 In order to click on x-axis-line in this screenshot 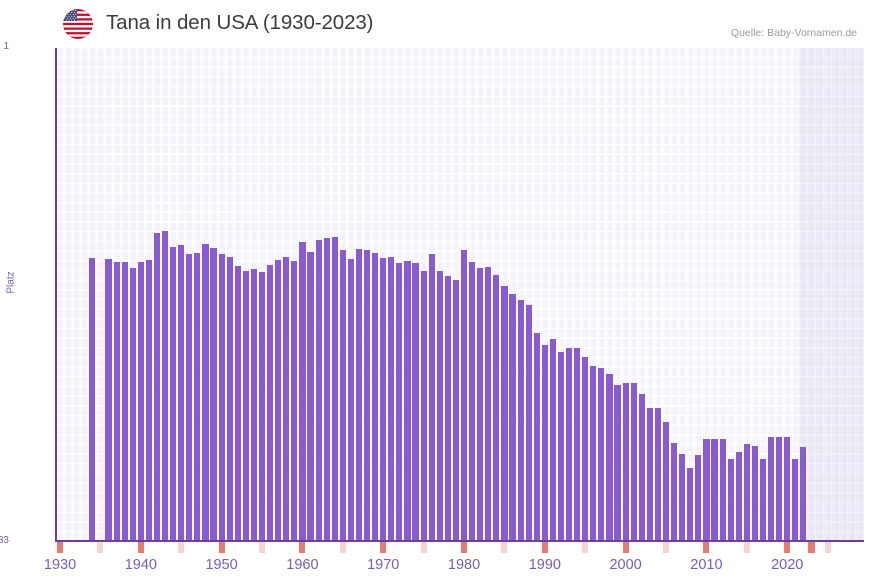, I will do `click(459, 541)`.